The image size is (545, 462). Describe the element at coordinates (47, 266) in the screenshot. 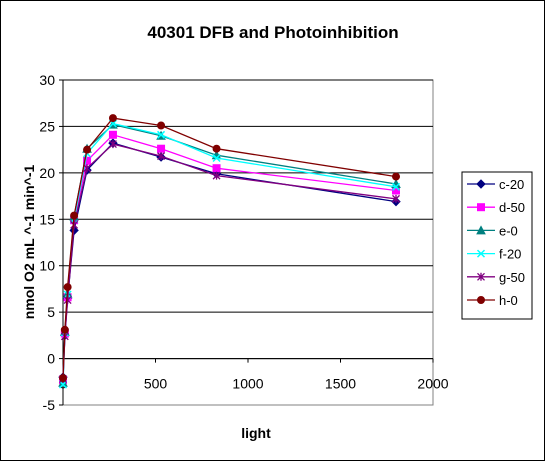

I see `y-tick-label: 10` at that location.